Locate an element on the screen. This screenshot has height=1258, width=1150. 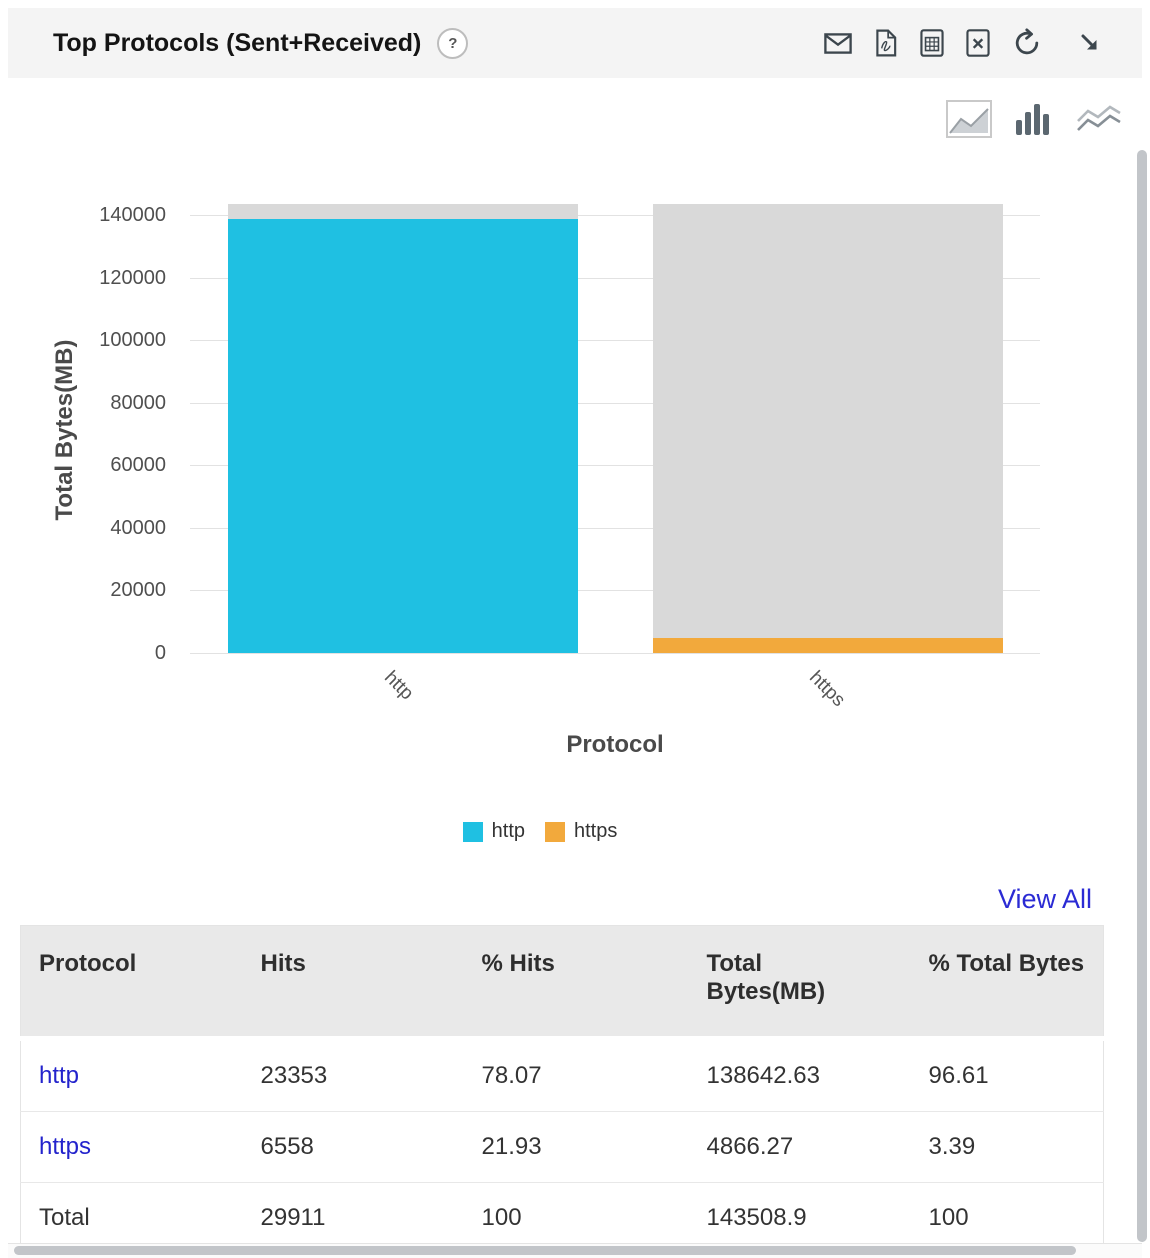
cell-hits: 29911 is located at coordinates (293, 1217).